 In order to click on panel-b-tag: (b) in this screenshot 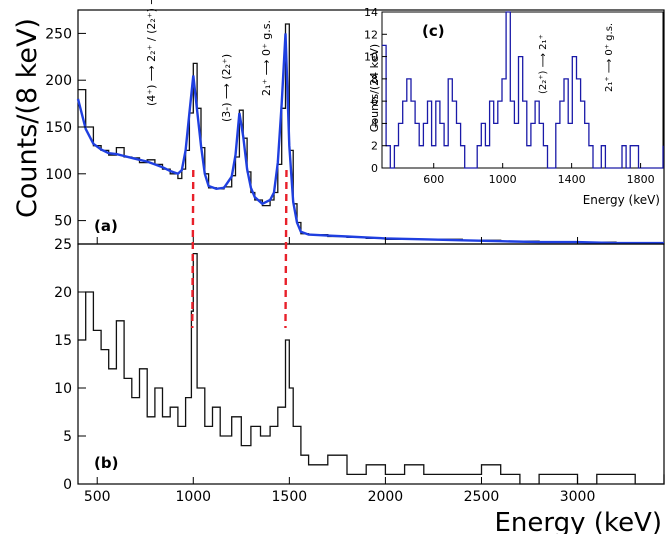, I will do `click(106, 463)`.